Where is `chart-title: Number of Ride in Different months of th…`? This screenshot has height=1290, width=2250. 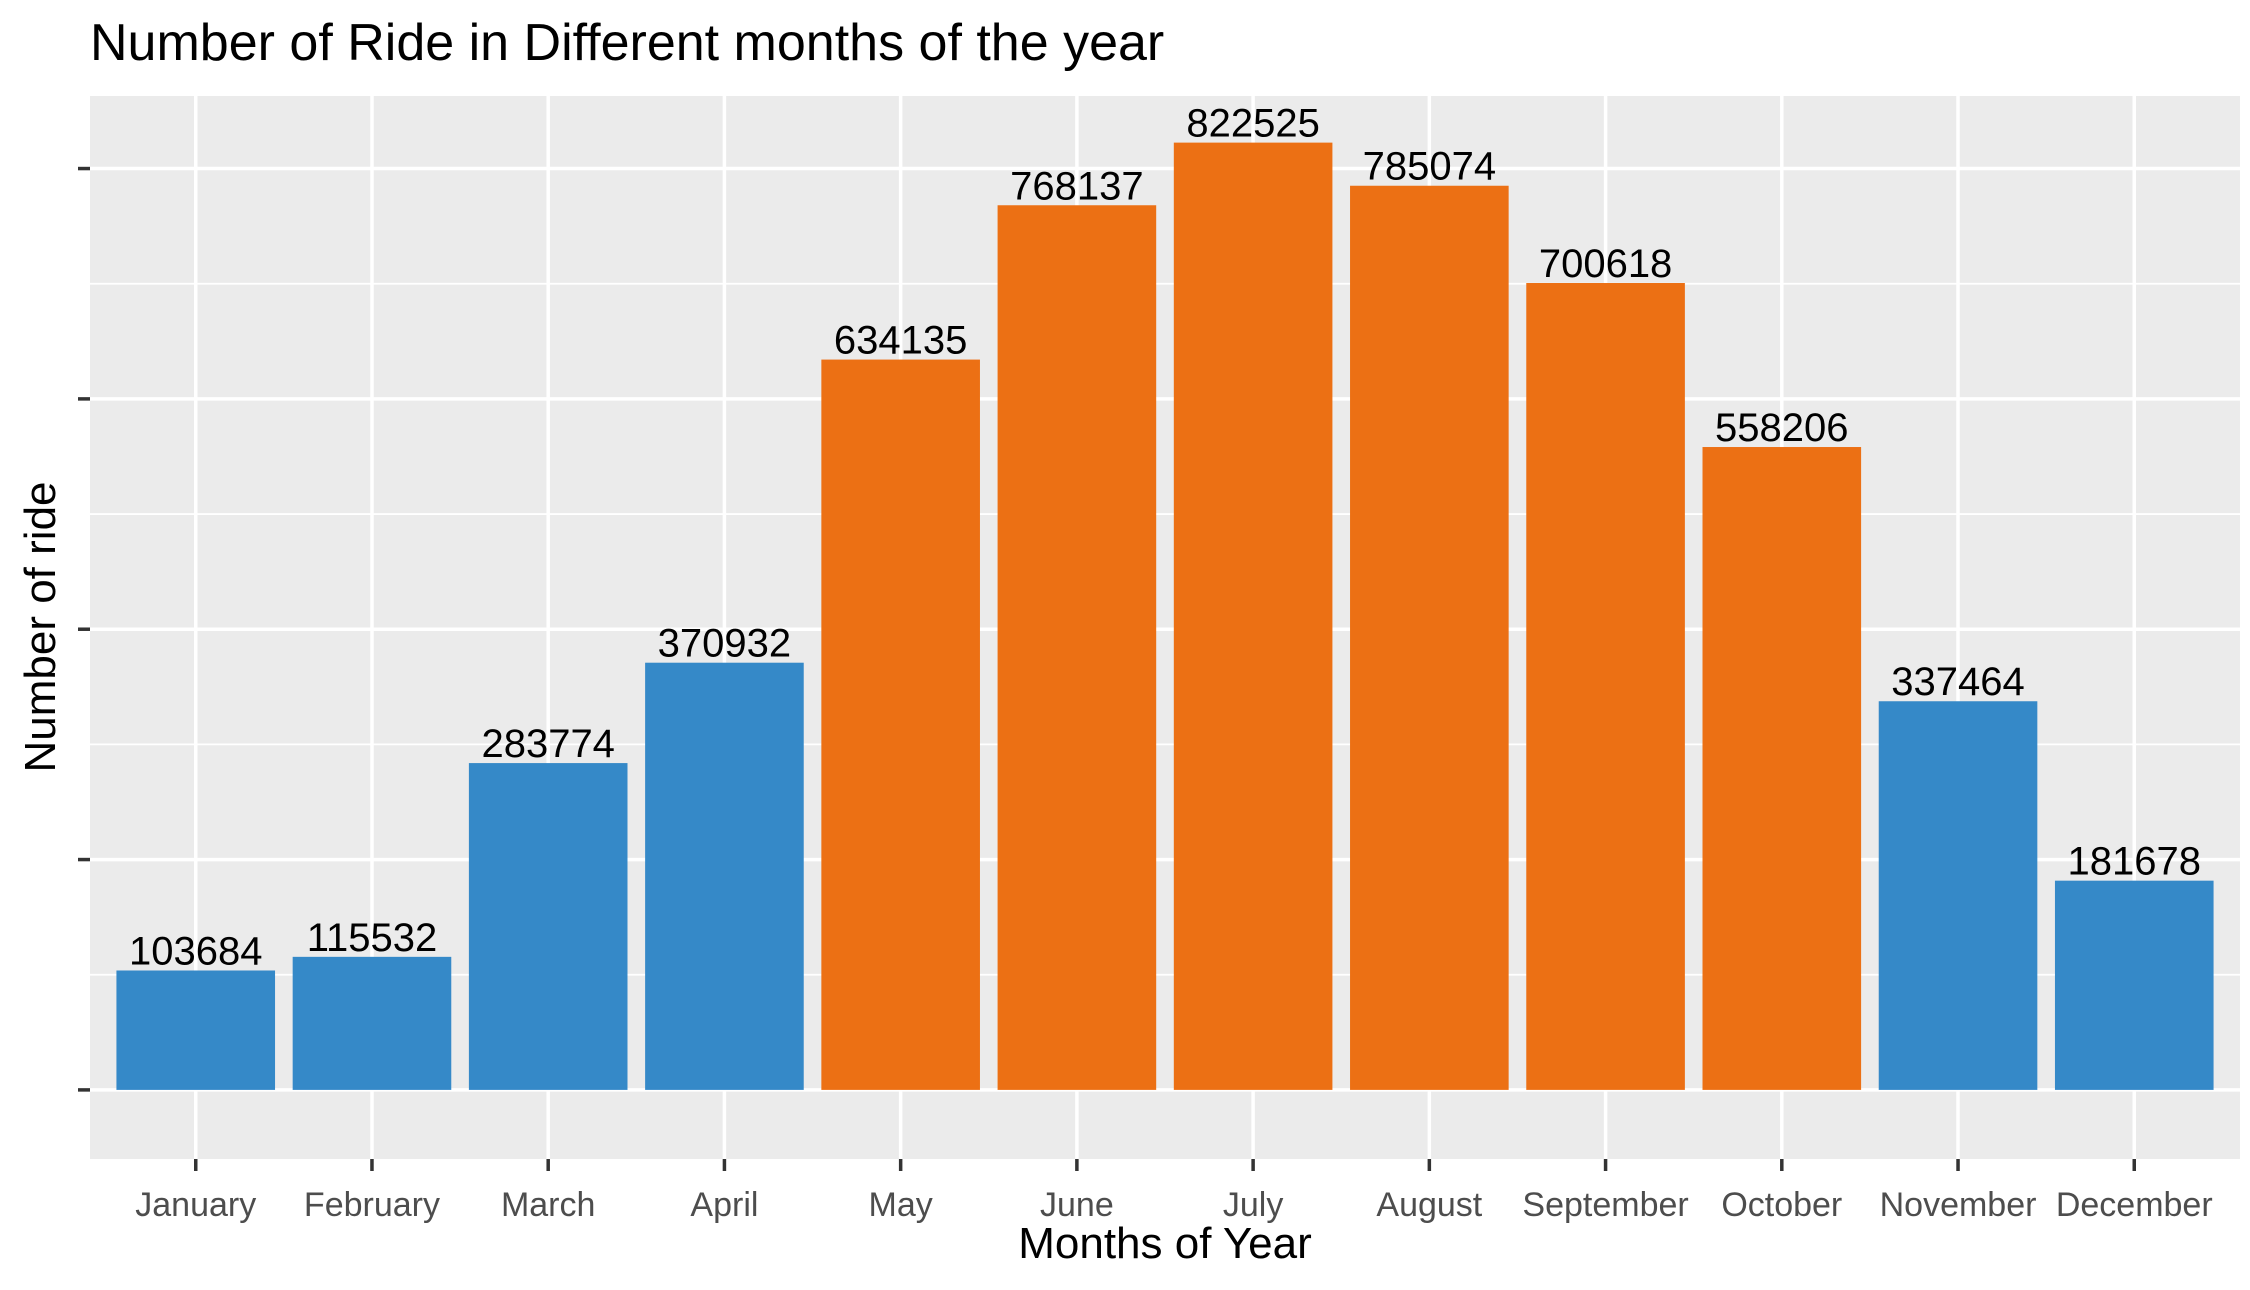
chart-title: Number of Ride in Different months of th… is located at coordinates (627, 43).